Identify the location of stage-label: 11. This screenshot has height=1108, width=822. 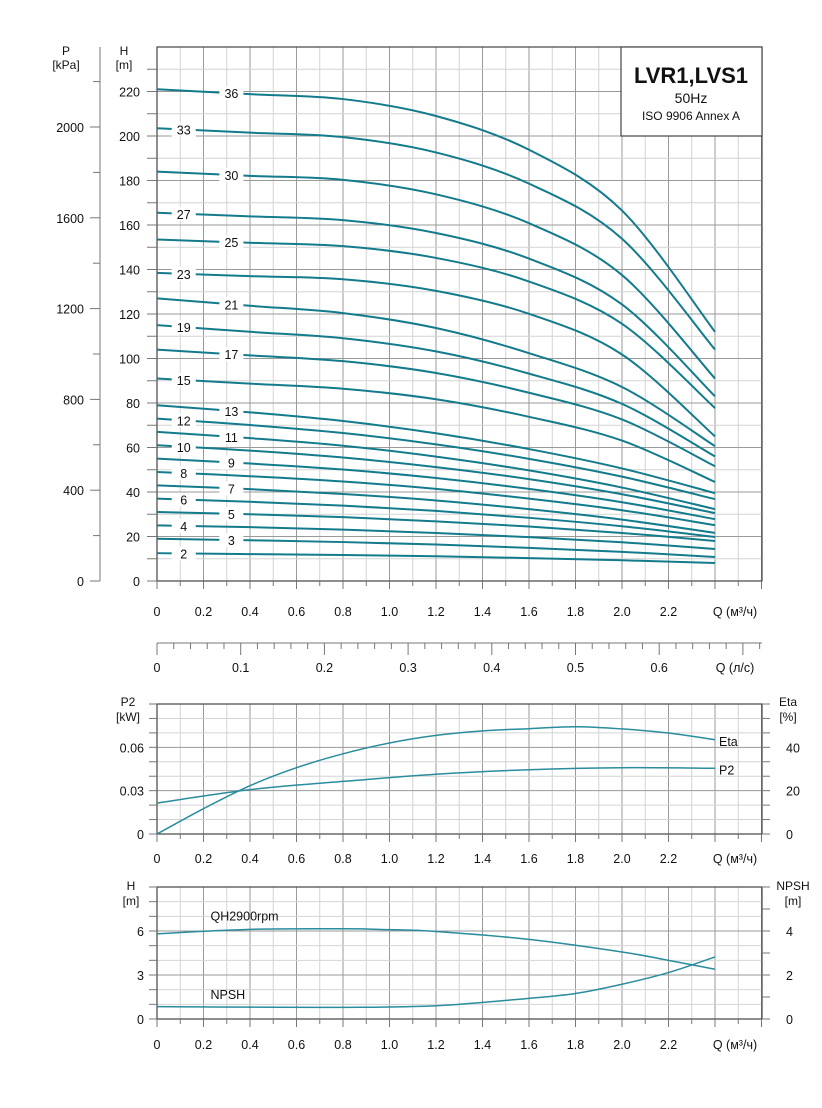
(231, 438).